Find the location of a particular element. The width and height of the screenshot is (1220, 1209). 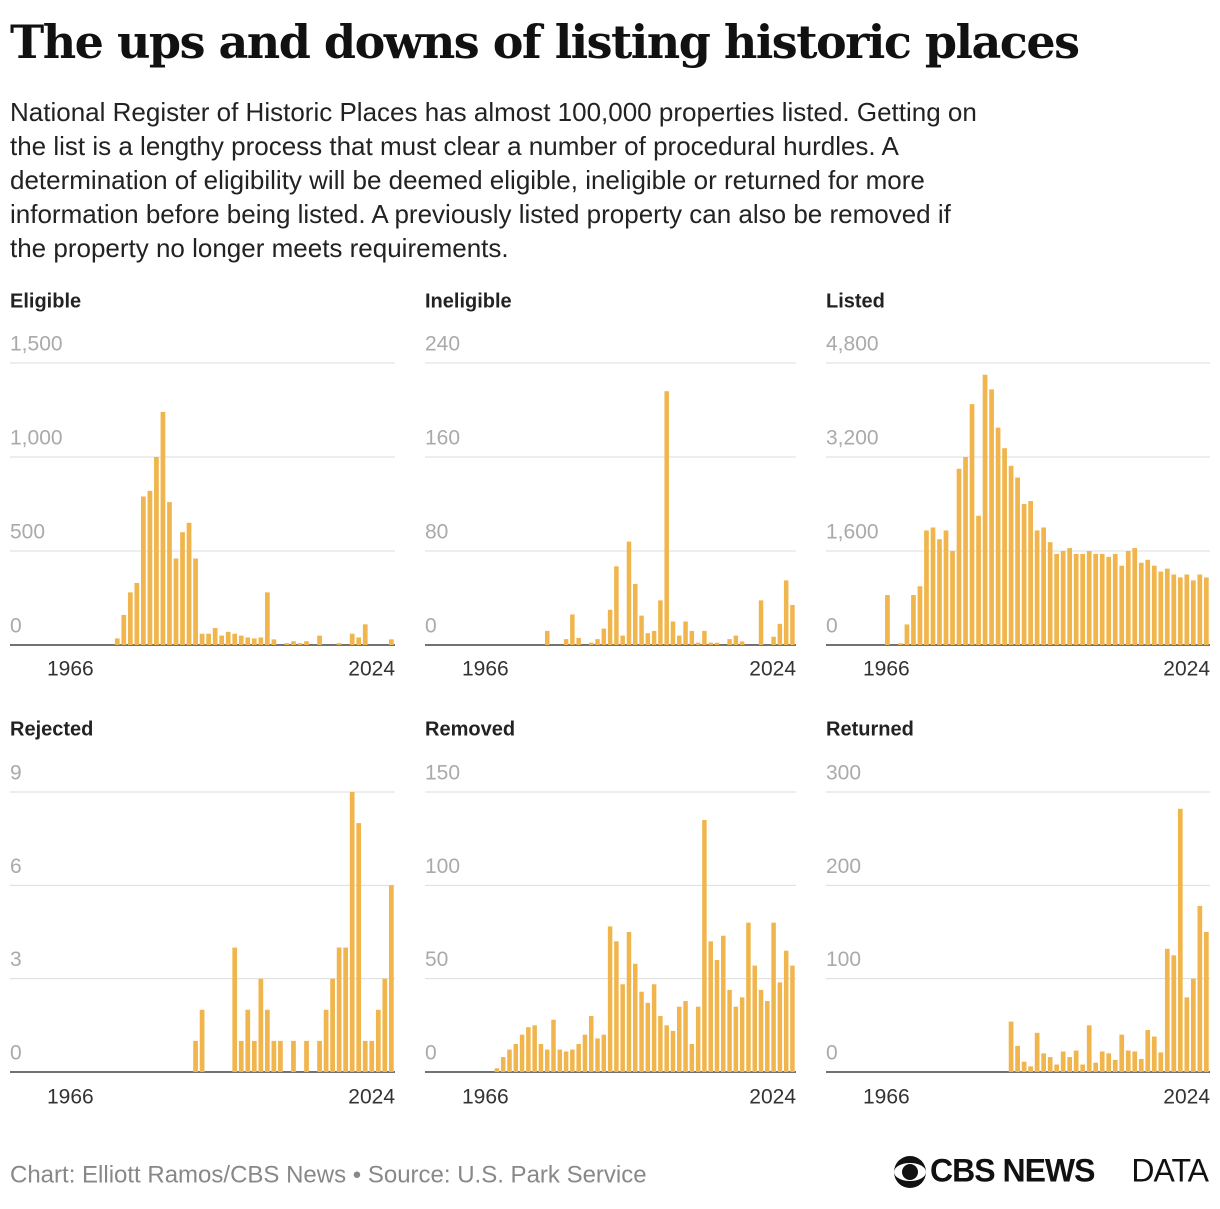

panel-title: Removed is located at coordinates (470, 729).